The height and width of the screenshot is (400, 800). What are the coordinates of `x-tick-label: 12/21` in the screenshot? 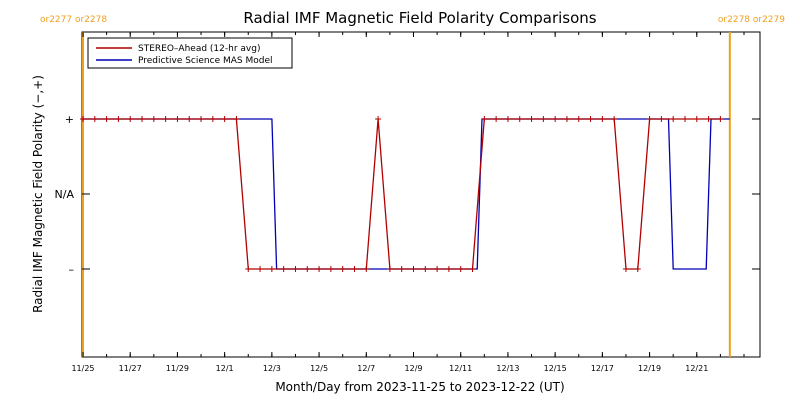 It's located at (696, 368).